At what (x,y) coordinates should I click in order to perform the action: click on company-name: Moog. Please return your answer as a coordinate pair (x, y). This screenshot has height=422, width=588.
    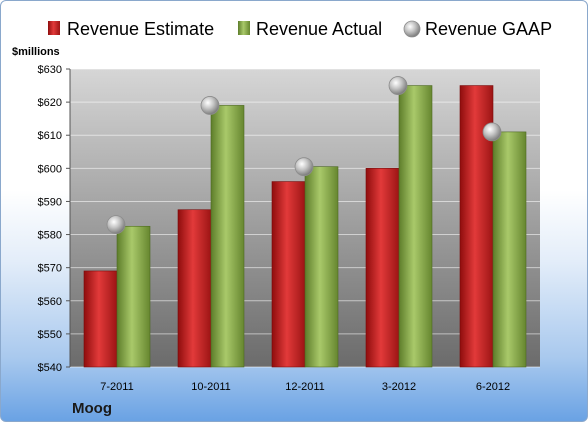
    Looking at the image, I should click on (92, 408).